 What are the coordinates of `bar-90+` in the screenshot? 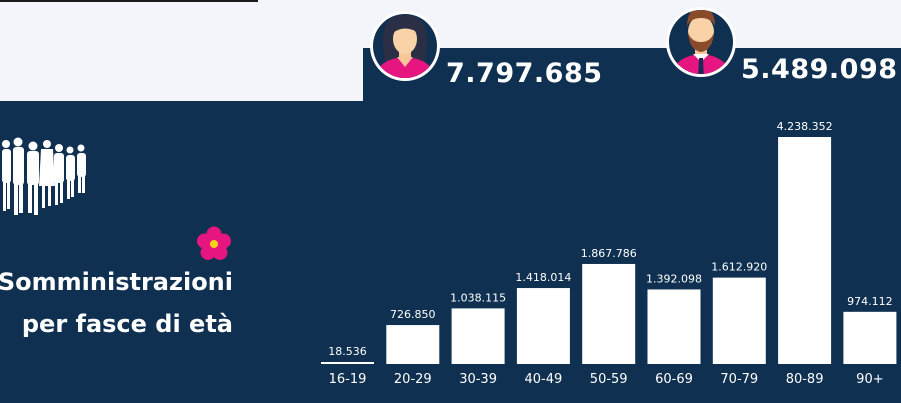 It's located at (870, 337).